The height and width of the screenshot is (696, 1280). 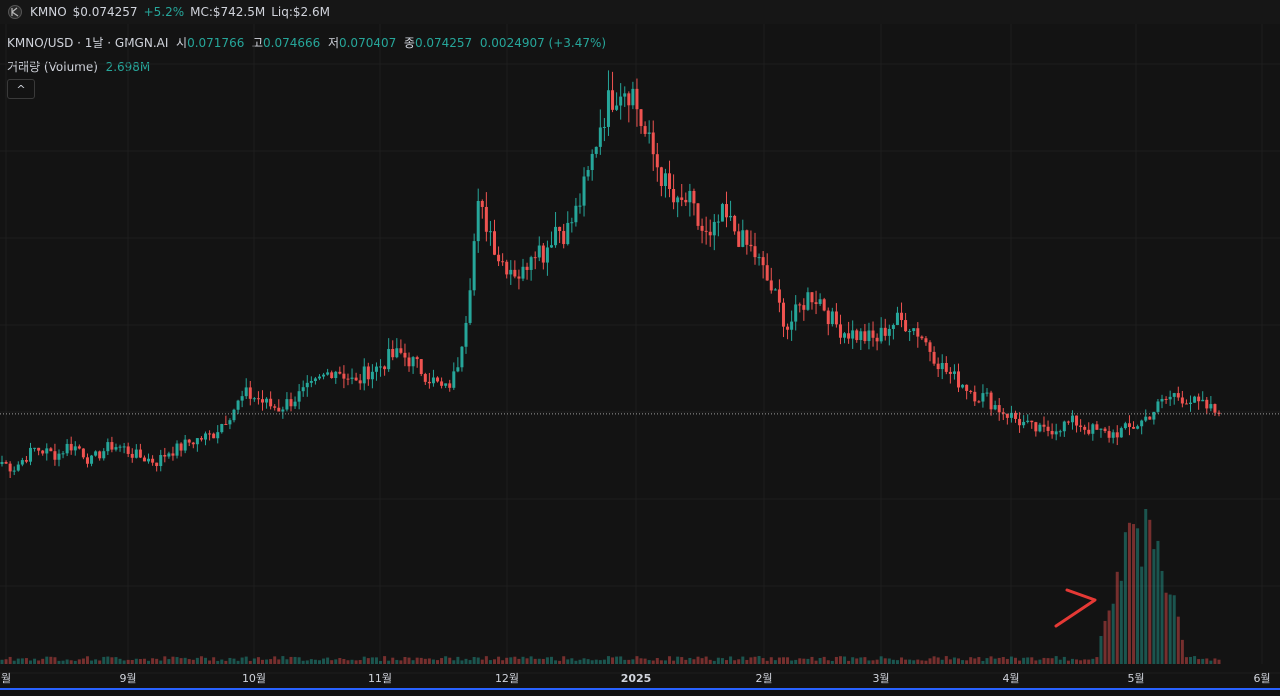 What do you see at coordinates (21, 89) in the screenshot?
I see `collapse-legend-button: ^` at bounding box center [21, 89].